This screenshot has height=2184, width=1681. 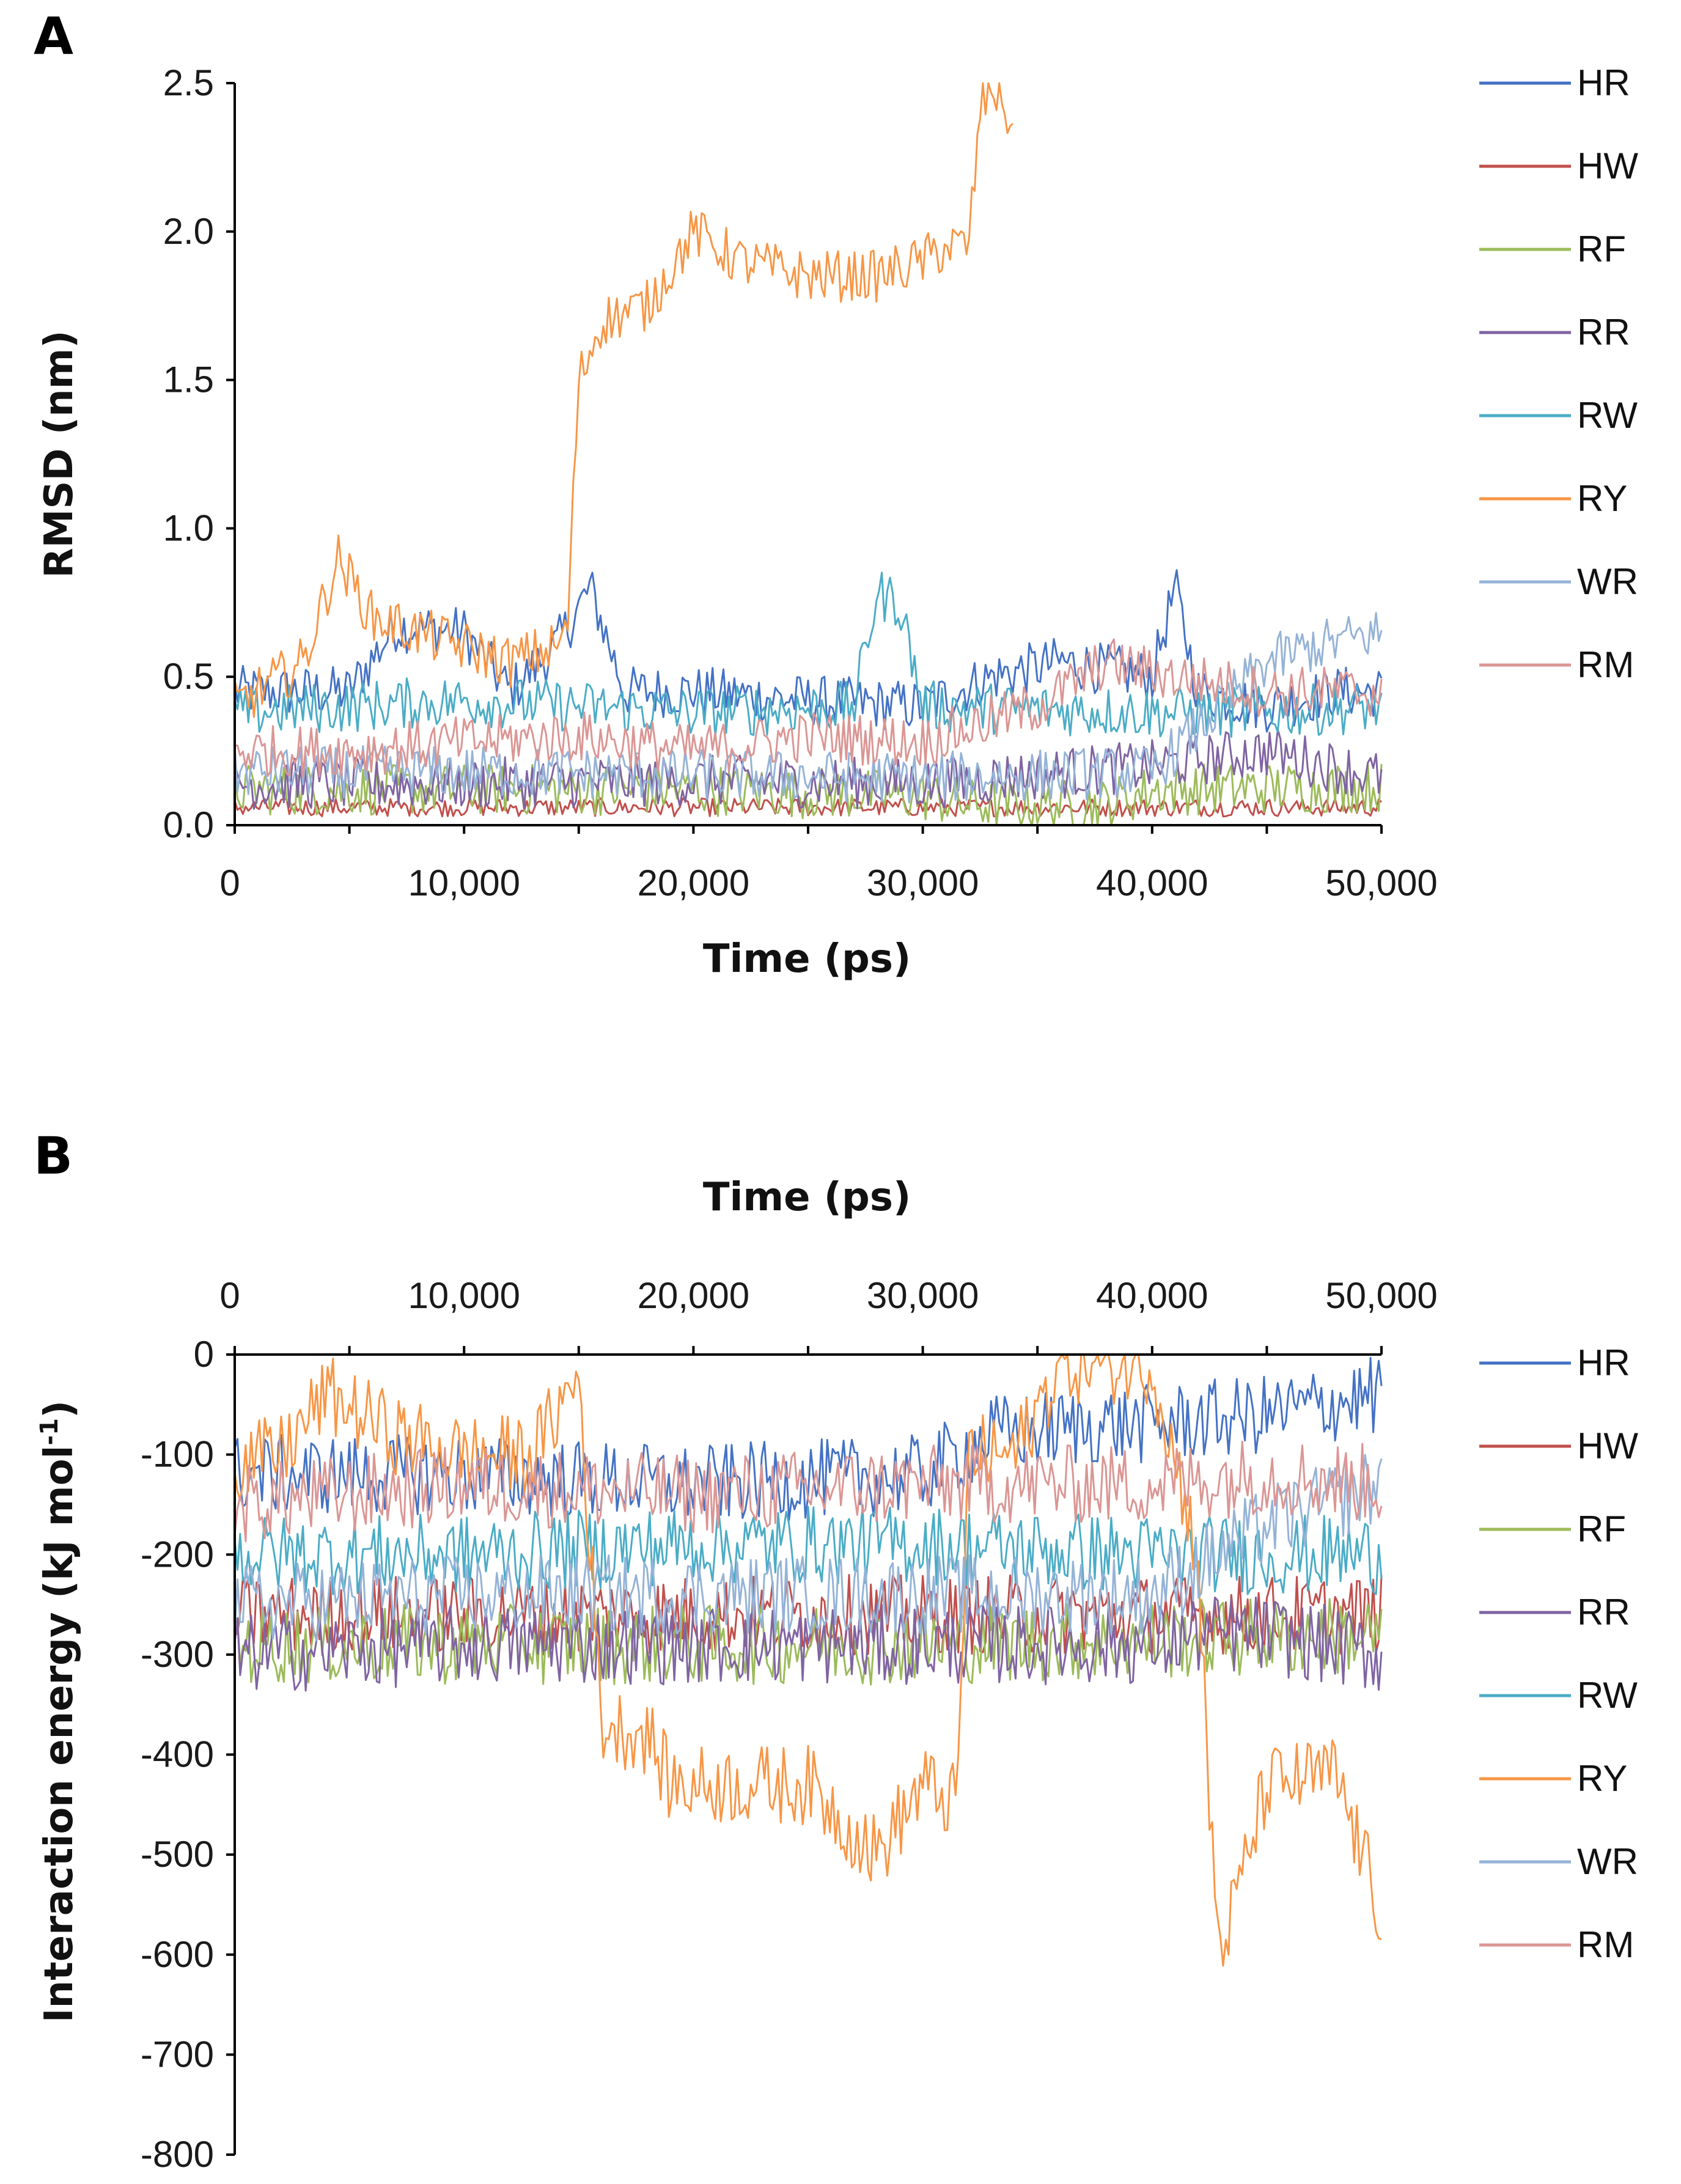 I want to click on y-tick-label: 1.5, so click(x=189, y=379).